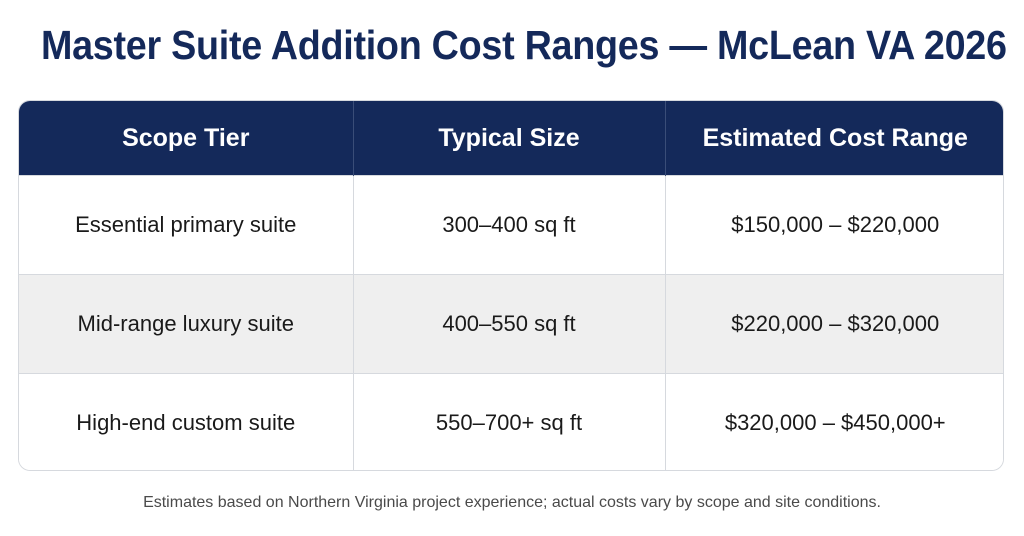  What do you see at coordinates (834, 138) in the screenshot?
I see `header-estimated-cost-range: Estimated Cost Range` at bounding box center [834, 138].